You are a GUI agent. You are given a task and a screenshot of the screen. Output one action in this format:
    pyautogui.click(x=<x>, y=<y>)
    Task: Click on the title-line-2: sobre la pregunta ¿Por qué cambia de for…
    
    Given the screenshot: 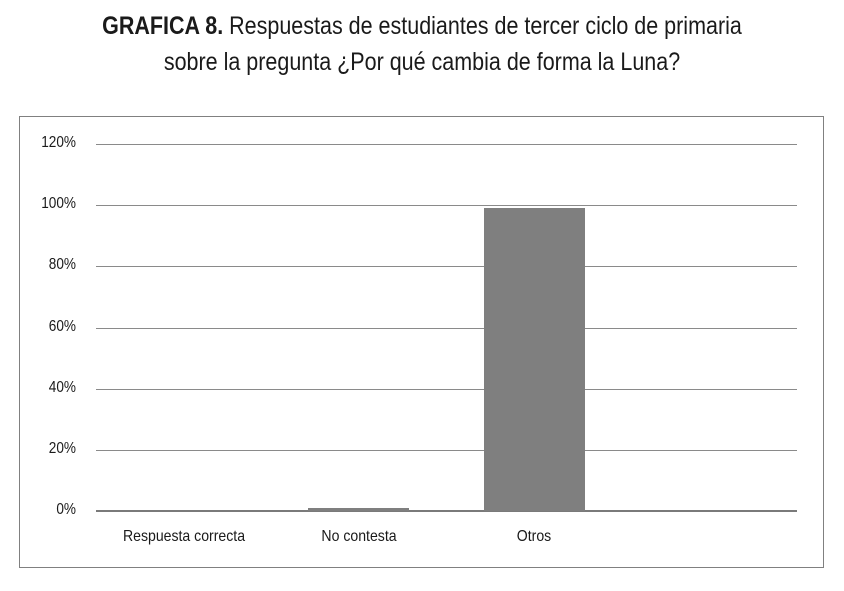 What is the action you would take?
    pyautogui.click(x=422, y=62)
    